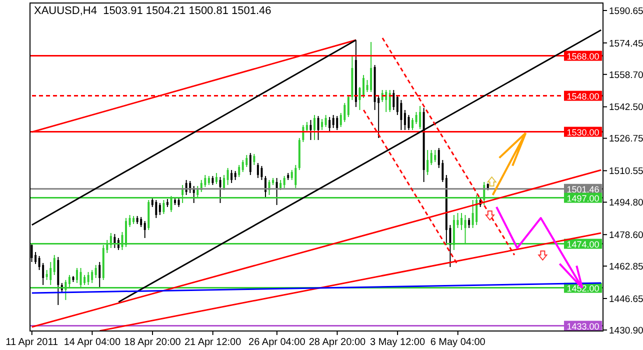 This screenshot has height=350, width=643. I want to click on x-tick-label: 6 May 04:00, so click(458, 342).